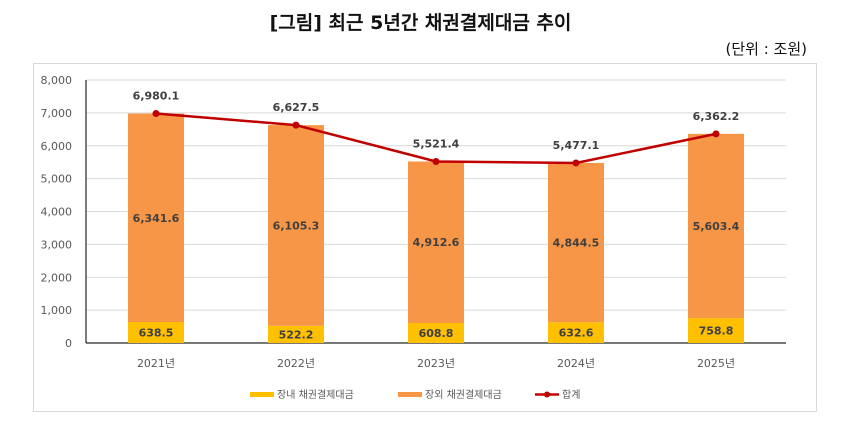 The height and width of the screenshot is (432, 841). I want to click on legend-label-total: 합계, so click(571, 395).